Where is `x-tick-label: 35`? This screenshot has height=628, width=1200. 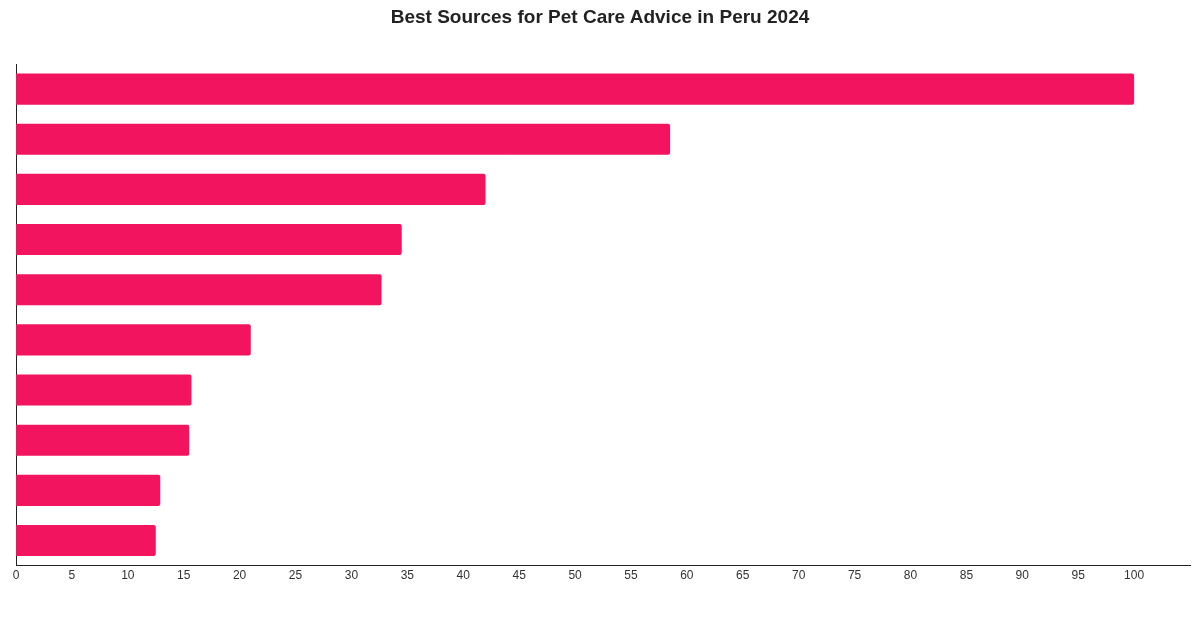 x-tick-label: 35 is located at coordinates (407, 575).